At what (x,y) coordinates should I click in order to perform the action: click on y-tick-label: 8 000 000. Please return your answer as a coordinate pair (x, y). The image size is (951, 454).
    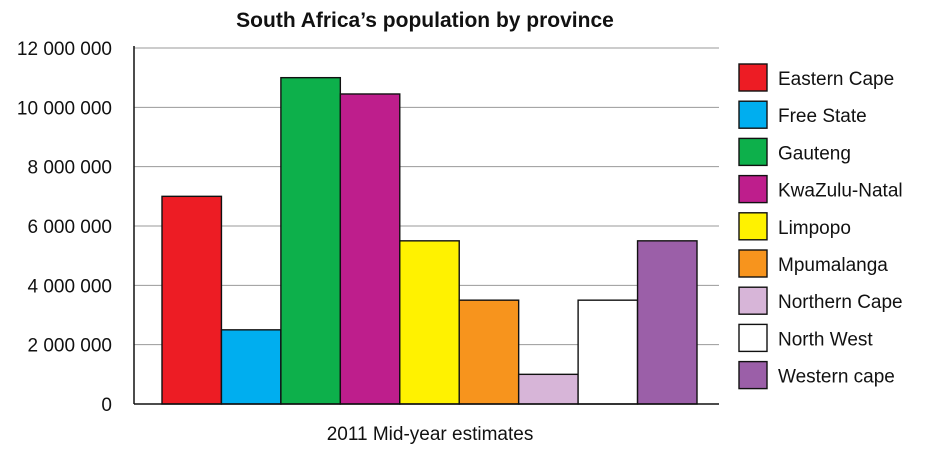
    Looking at the image, I should click on (69, 168).